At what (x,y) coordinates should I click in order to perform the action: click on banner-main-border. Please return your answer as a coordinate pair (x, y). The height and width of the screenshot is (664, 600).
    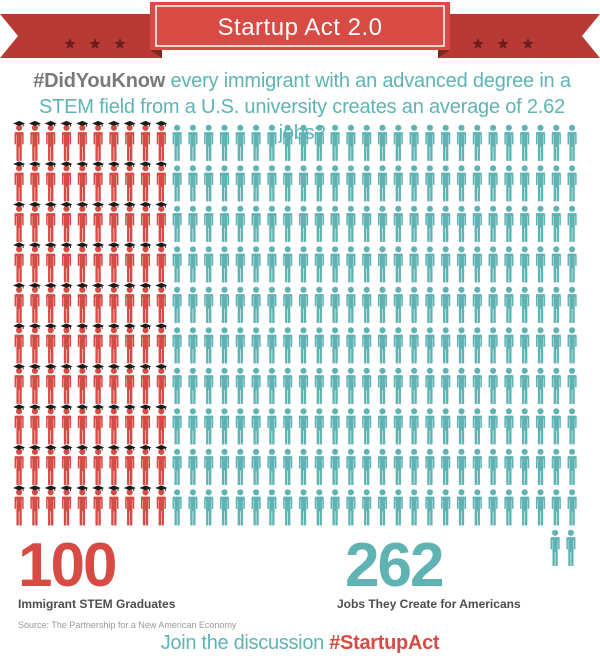
    Looking at the image, I should click on (300, 26).